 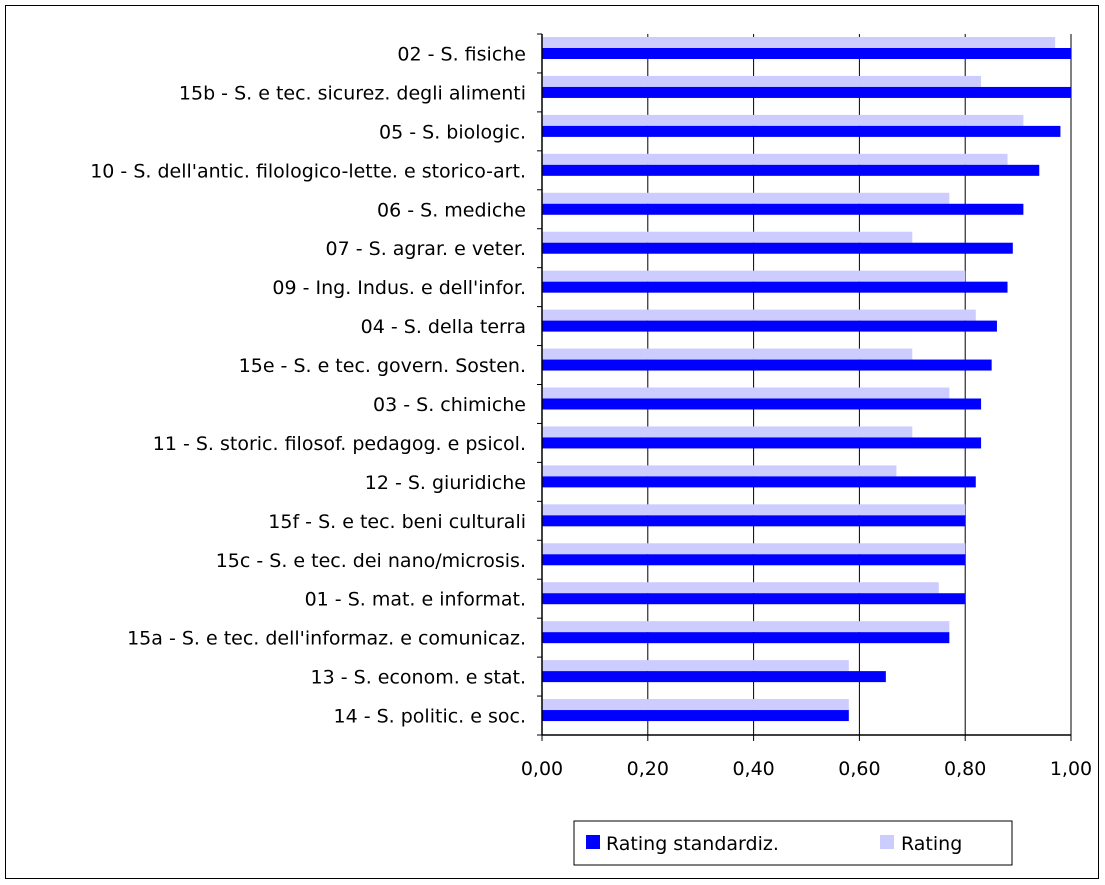 I want to click on legend-label-rating: Rating, so click(x=931, y=844).